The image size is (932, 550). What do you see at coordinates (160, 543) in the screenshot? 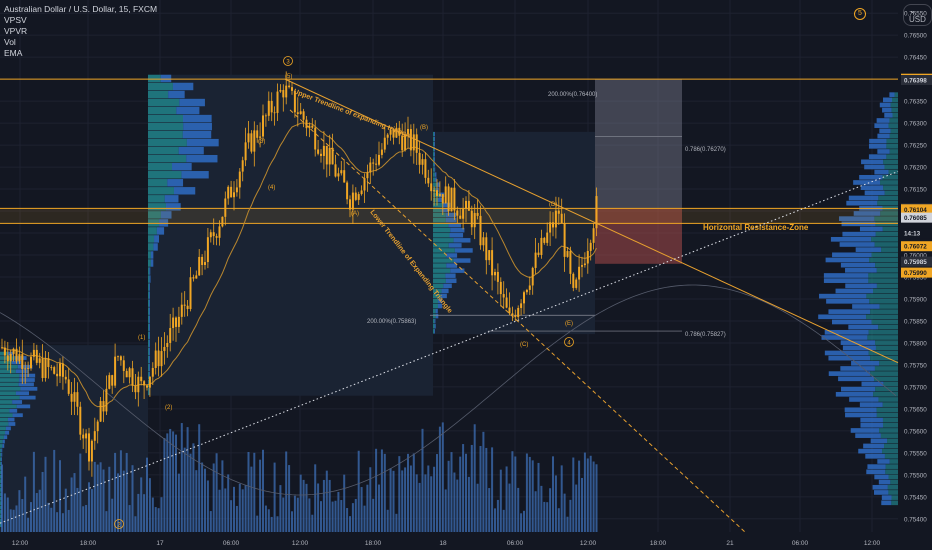
I see `x-tick-label: 17` at bounding box center [160, 543].